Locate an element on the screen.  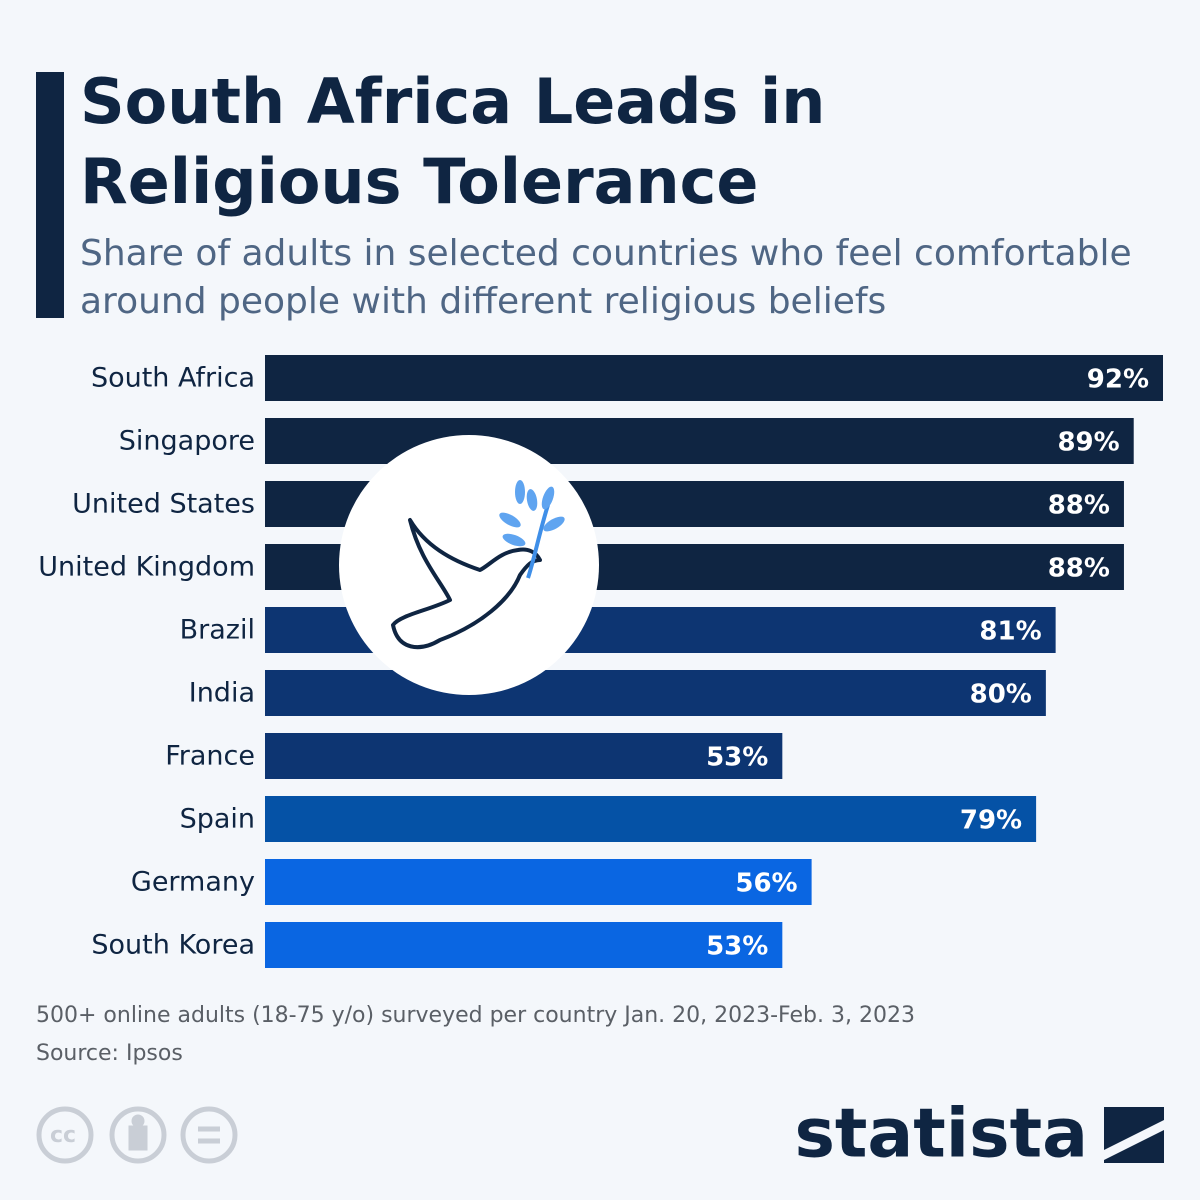
category-label: South Africa is located at coordinates (173, 378).